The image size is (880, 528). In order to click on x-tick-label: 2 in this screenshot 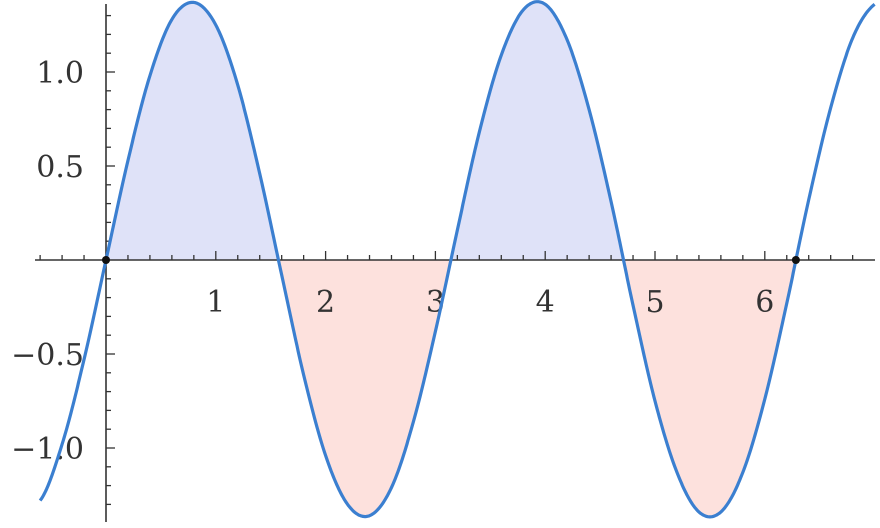, I will do `click(325, 302)`.